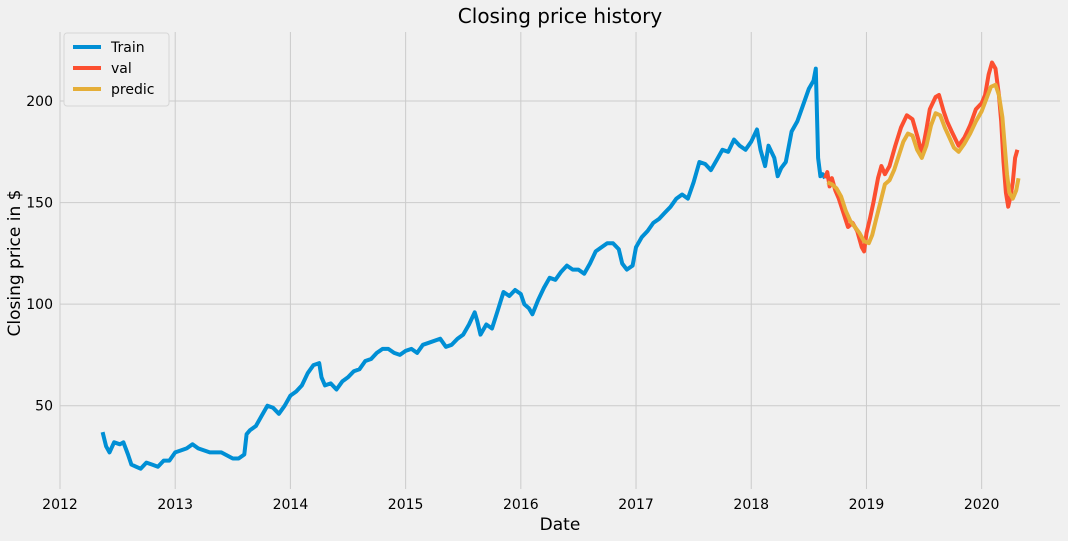 This screenshot has height=541, width=1068. What do you see at coordinates (44, 407) in the screenshot?
I see `y-tick-label: 50` at bounding box center [44, 407].